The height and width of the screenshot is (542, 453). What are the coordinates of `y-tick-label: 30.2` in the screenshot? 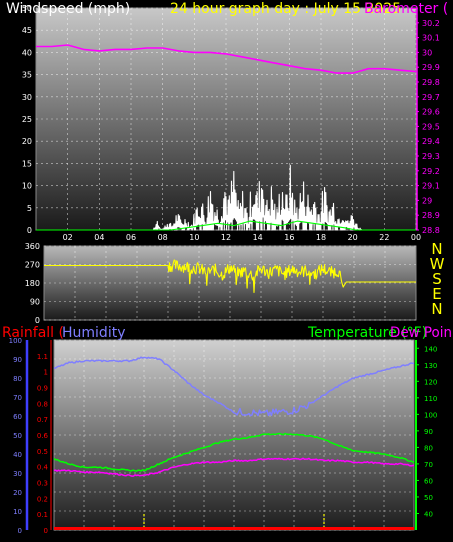 It's located at (431, 23).